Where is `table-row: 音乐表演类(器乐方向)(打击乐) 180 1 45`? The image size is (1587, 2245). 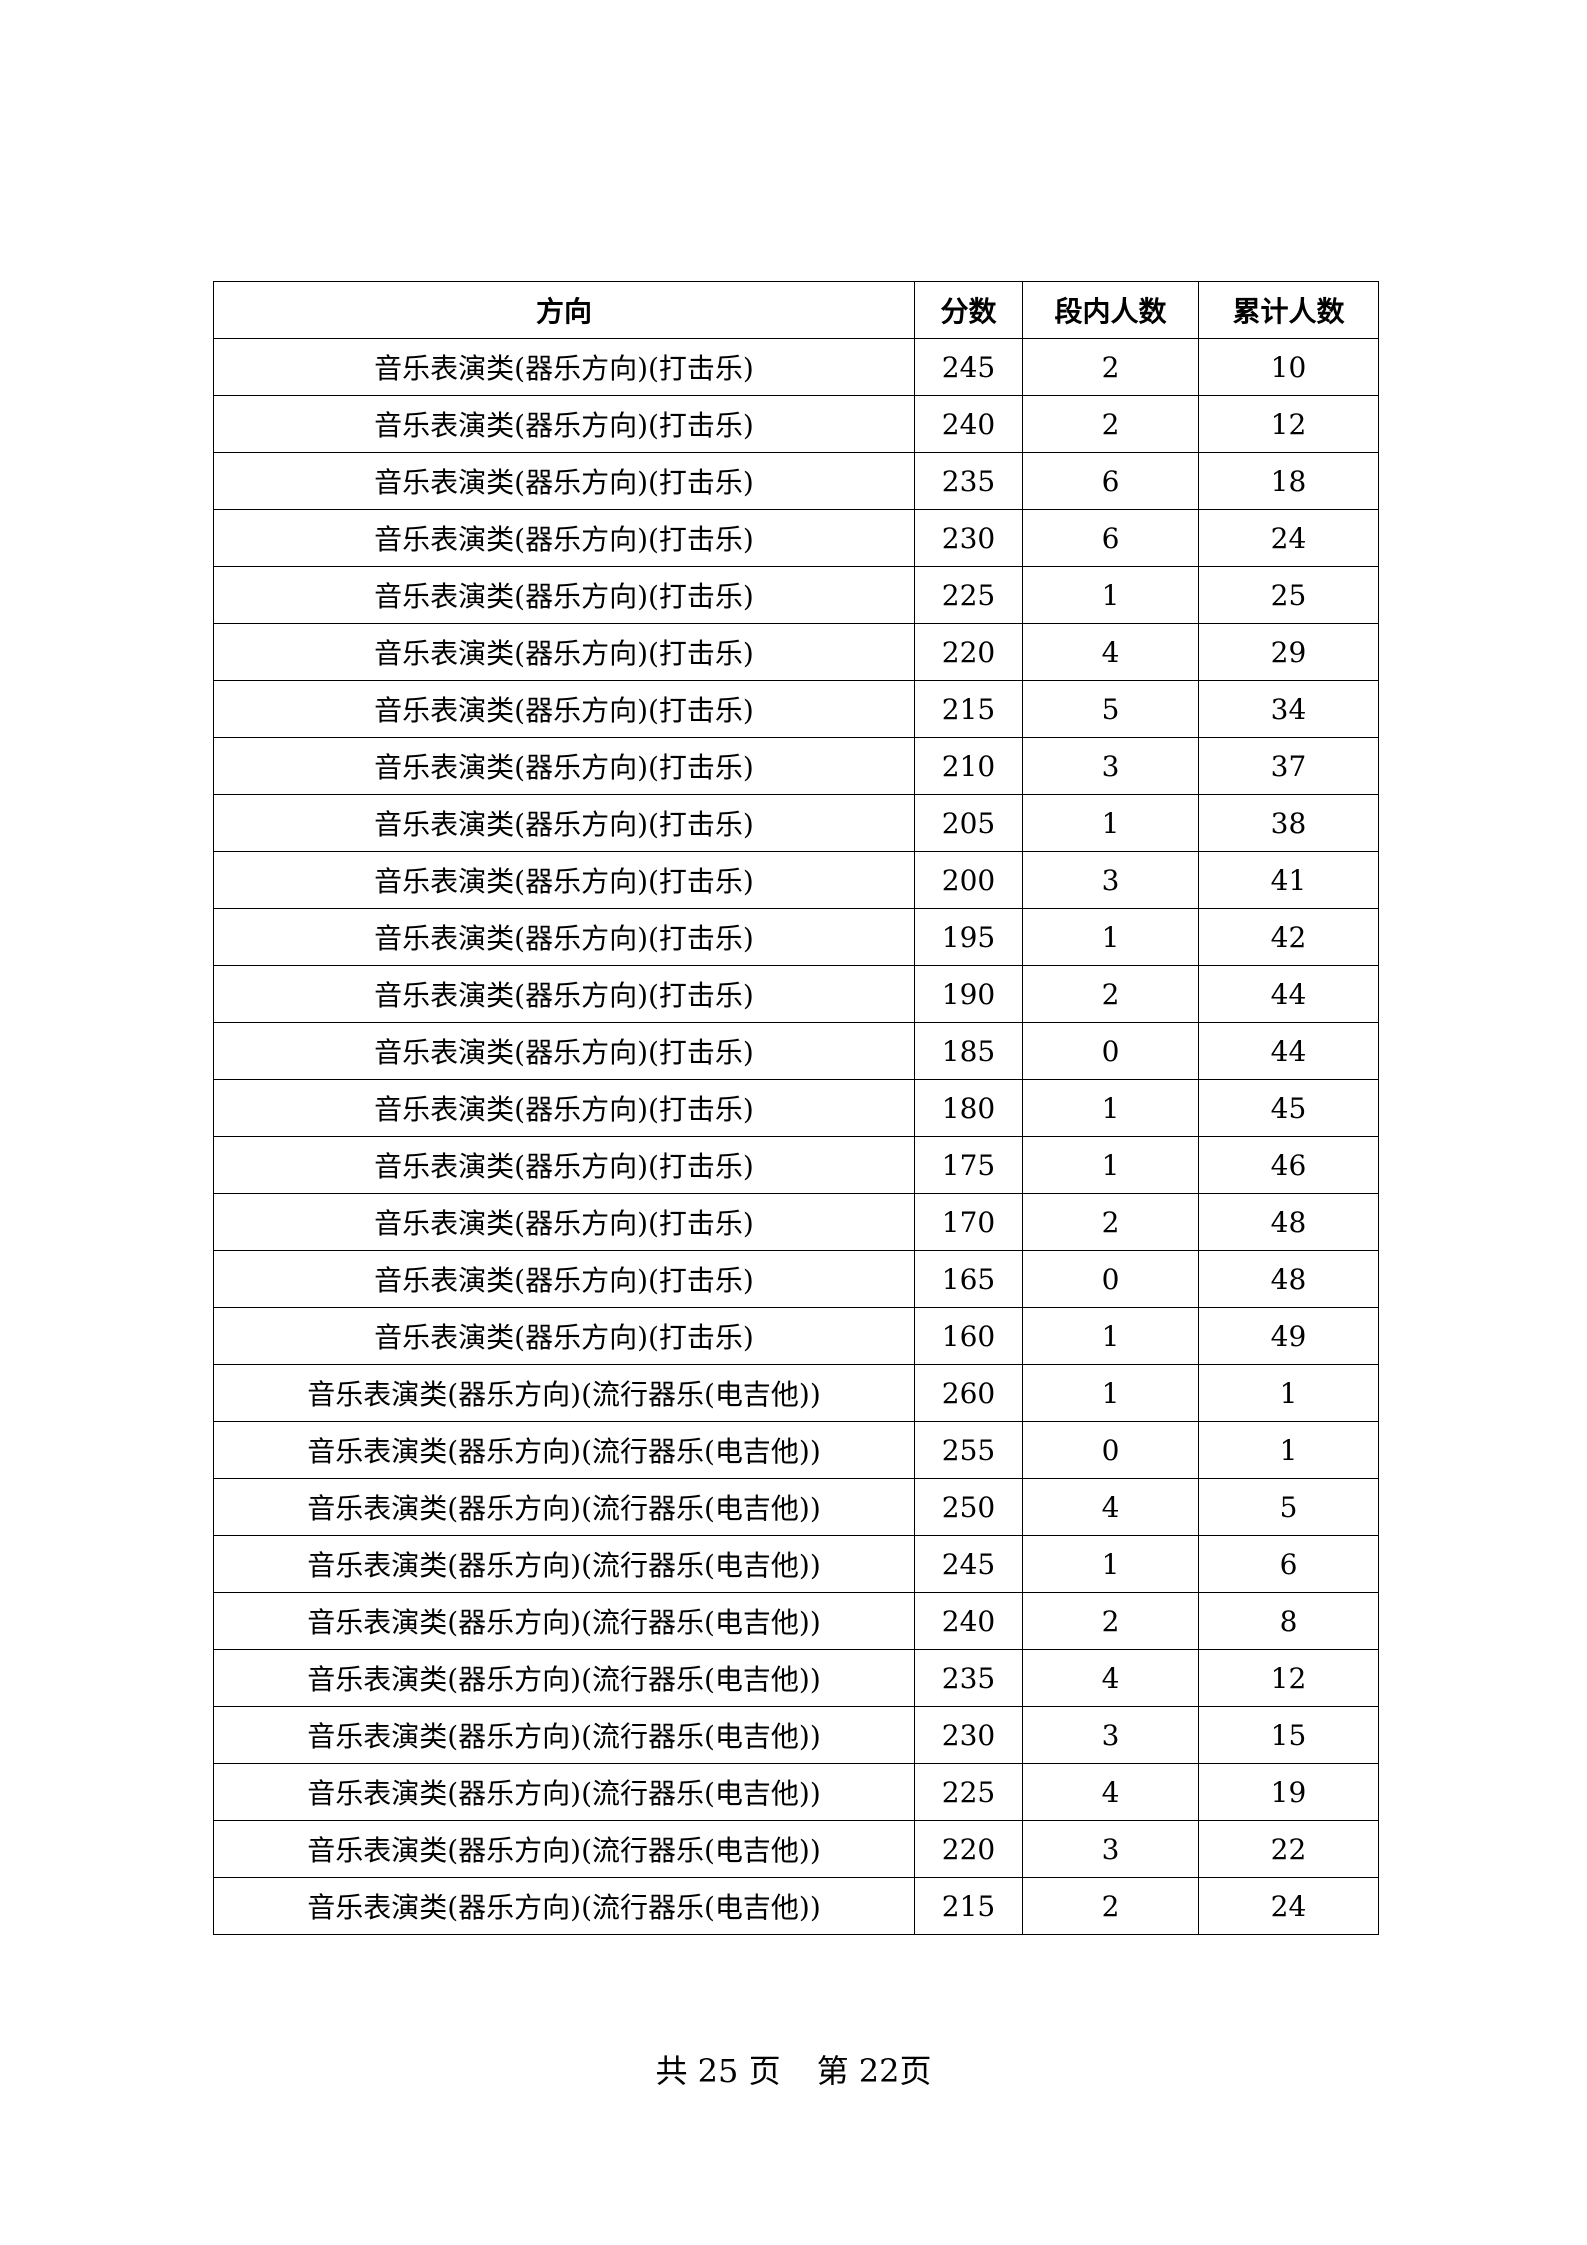 table-row: 音乐表演类(器乐方向)(打击乐) 180 1 45 is located at coordinates (796, 1108).